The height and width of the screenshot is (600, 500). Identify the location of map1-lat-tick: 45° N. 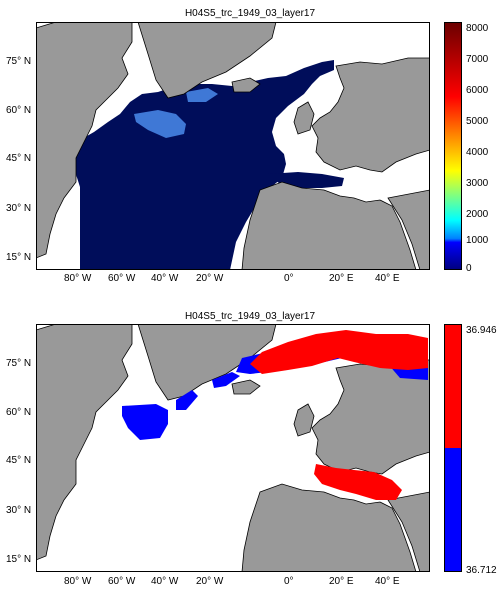
(19, 158).